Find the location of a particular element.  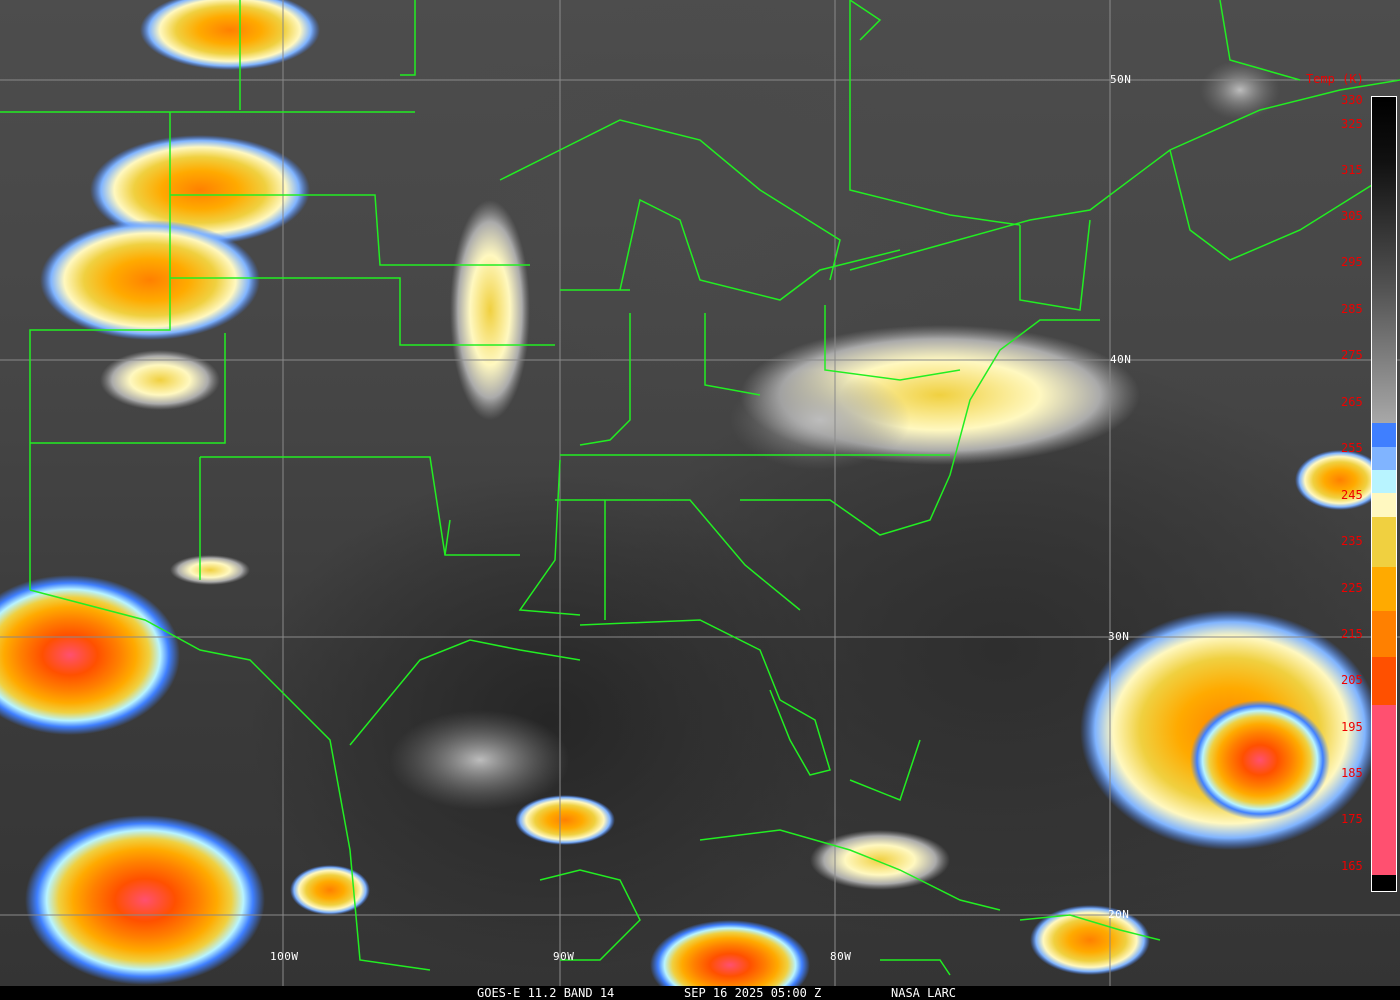

colorbar-tick-label: 165 is located at coordinates (1352, 866).